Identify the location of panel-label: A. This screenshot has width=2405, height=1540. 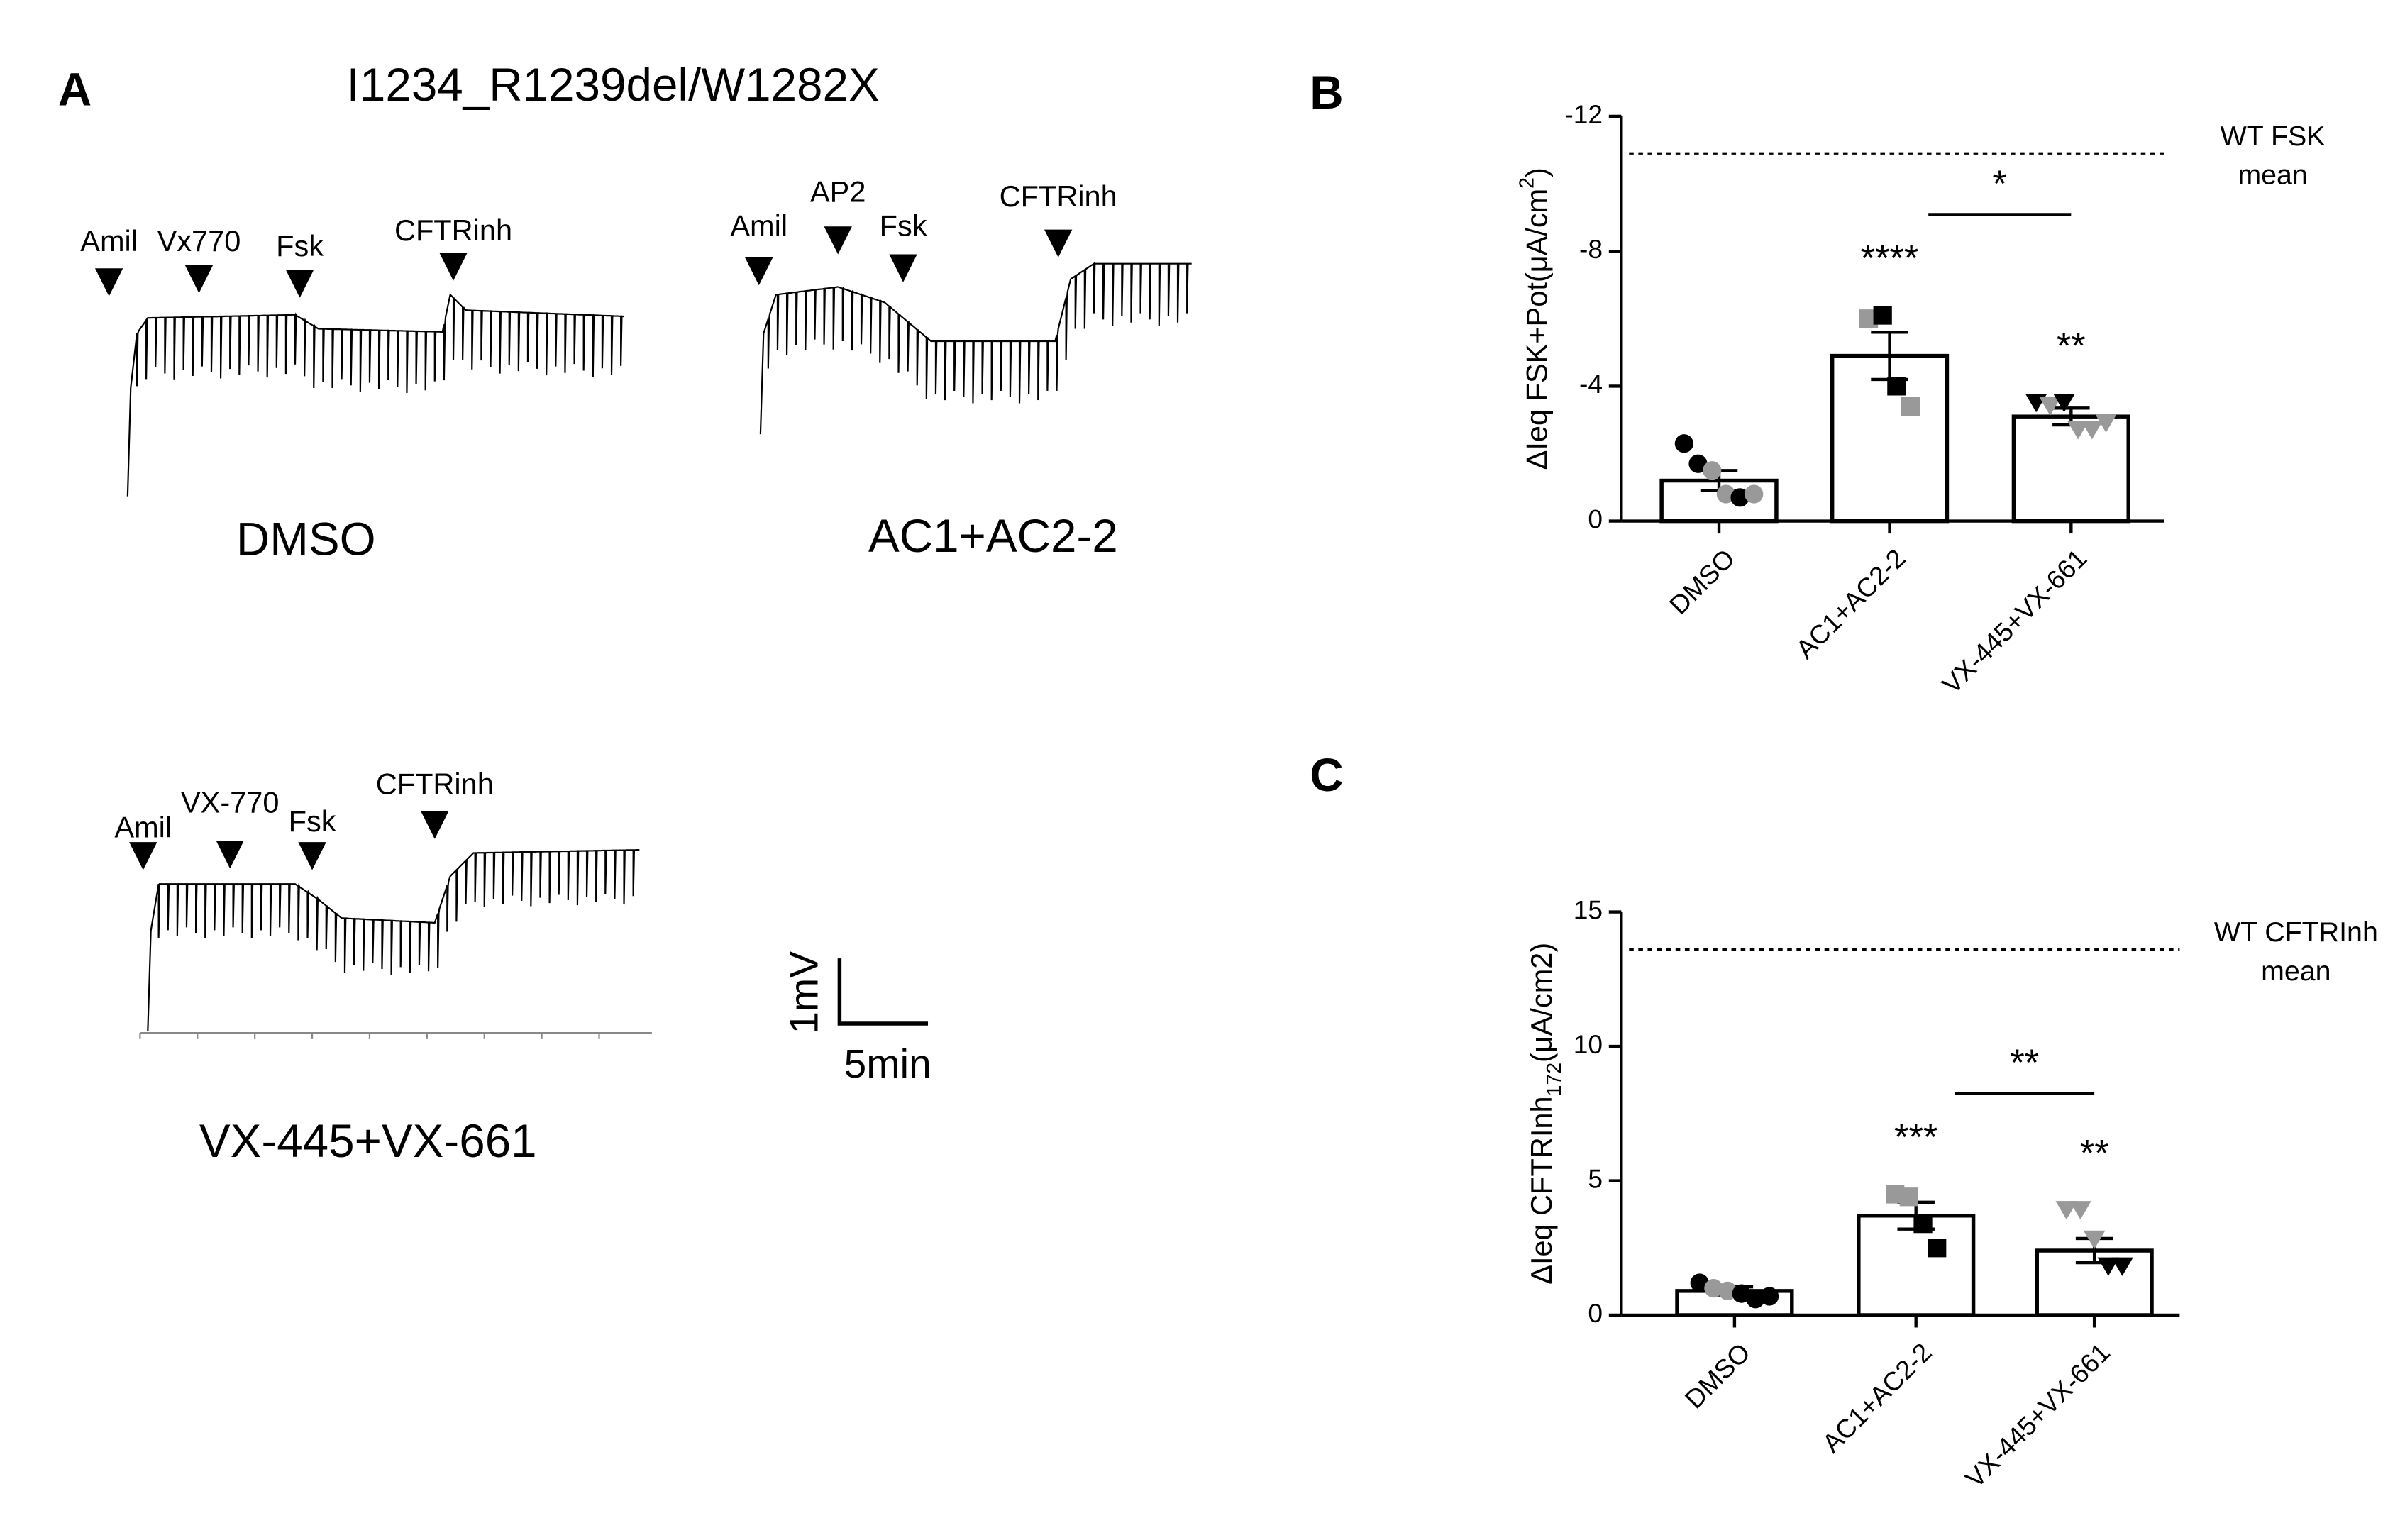
(75, 90).